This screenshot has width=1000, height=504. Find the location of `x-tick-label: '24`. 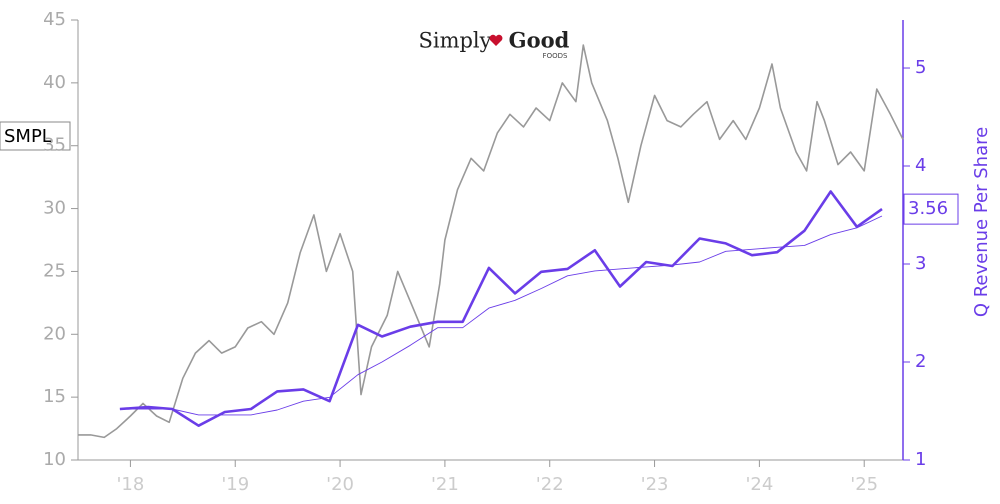

x-tick-label: '24 is located at coordinates (759, 484).